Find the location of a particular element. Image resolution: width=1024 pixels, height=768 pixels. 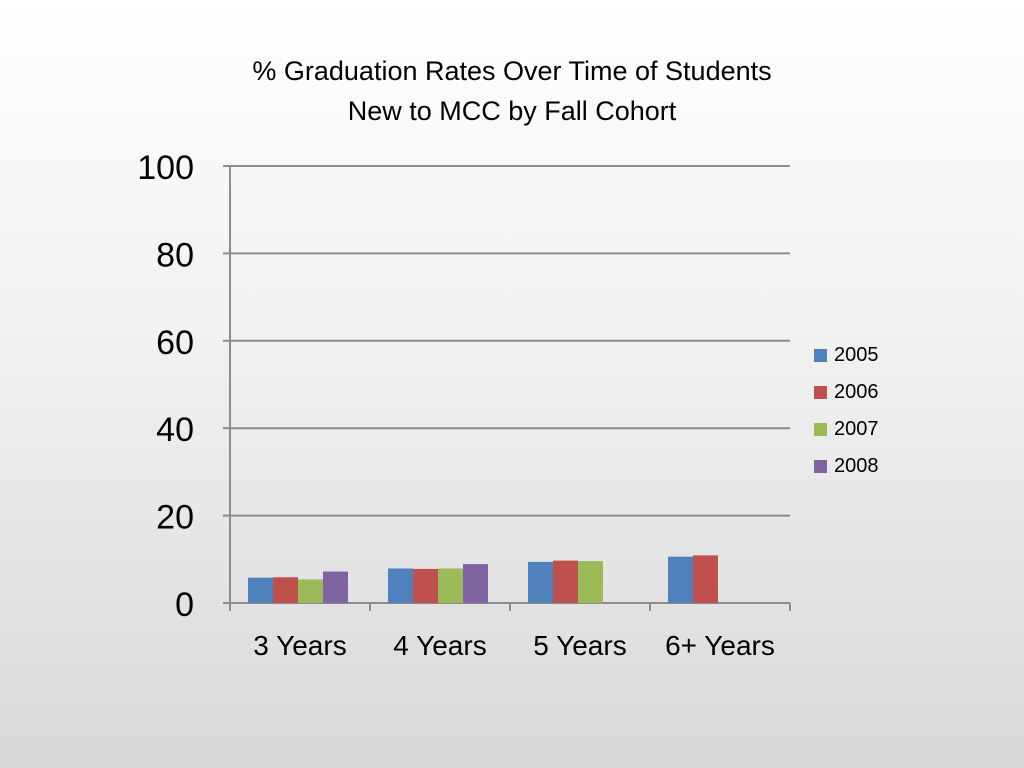

bar-2006-5-years is located at coordinates (565, 581).